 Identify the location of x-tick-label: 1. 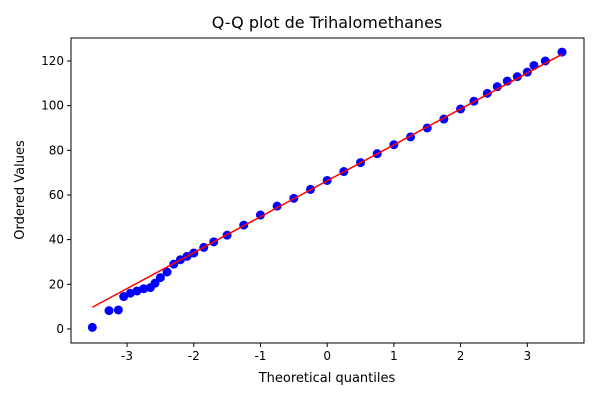
(394, 356).